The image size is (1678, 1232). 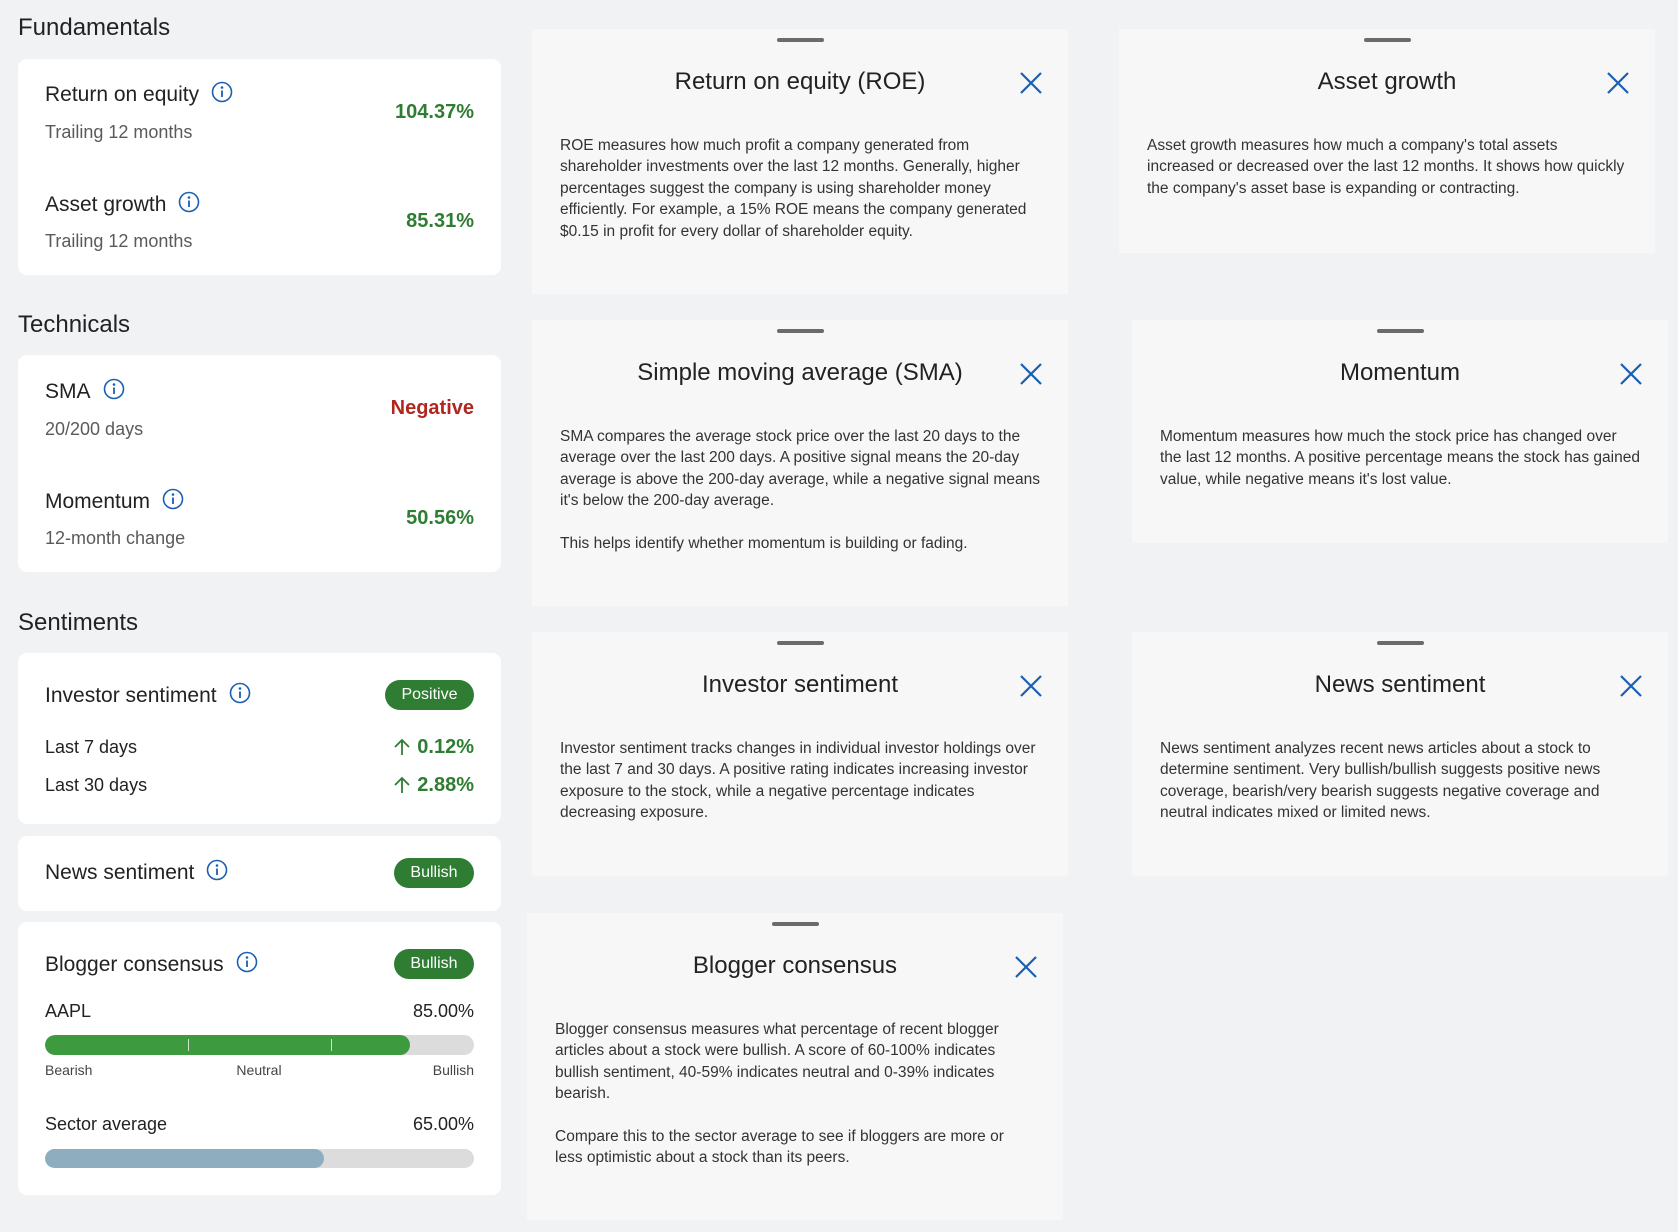 I want to click on scale-label: Bullish, so click(x=453, y=1070).